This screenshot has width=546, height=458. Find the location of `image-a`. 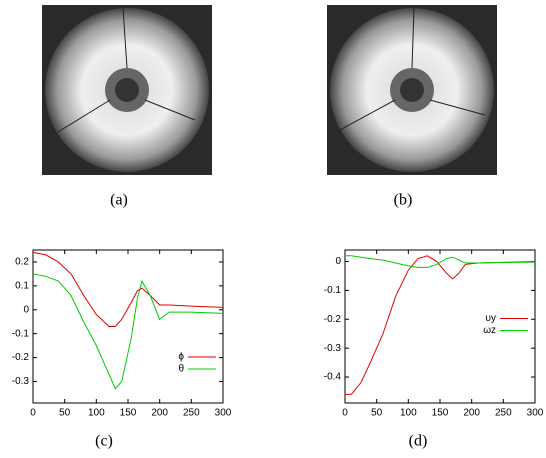

image-a is located at coordinates (127, 90).